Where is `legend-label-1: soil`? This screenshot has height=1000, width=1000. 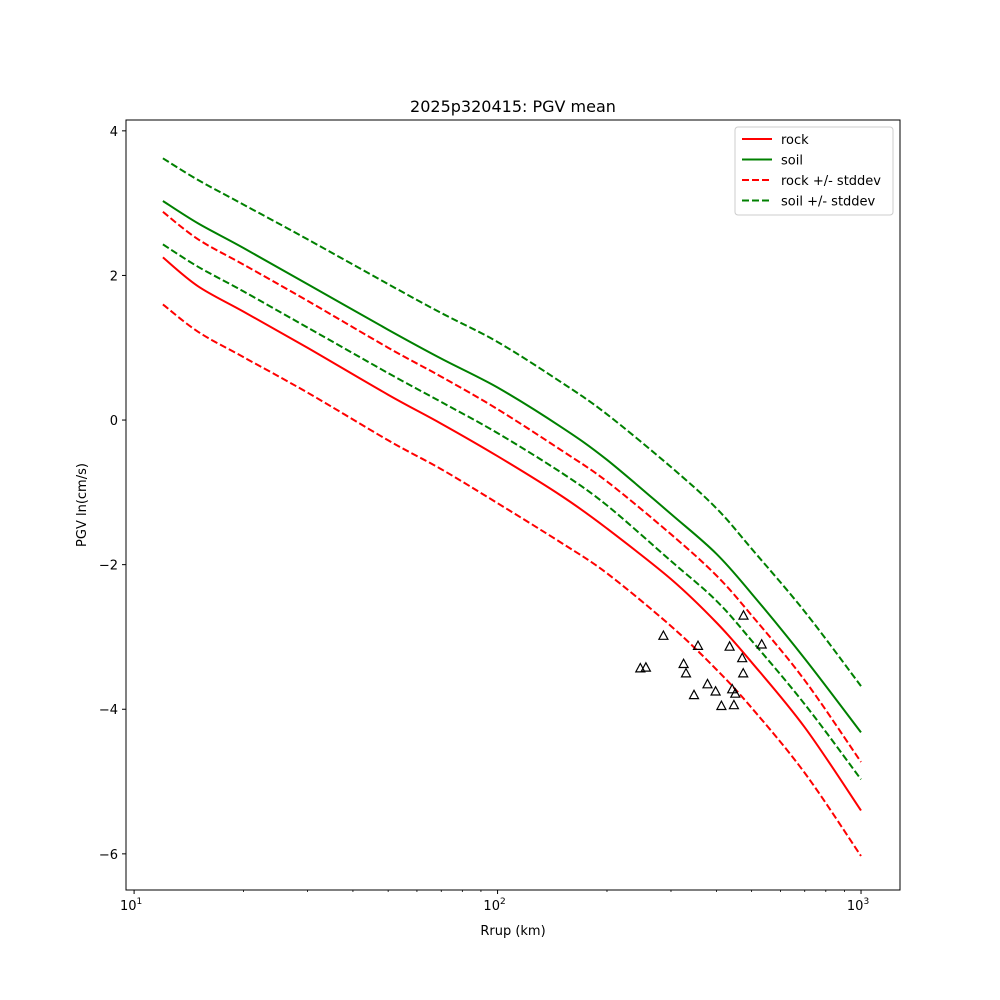
legend-label-1: soil is located at coordinates (792, 161).